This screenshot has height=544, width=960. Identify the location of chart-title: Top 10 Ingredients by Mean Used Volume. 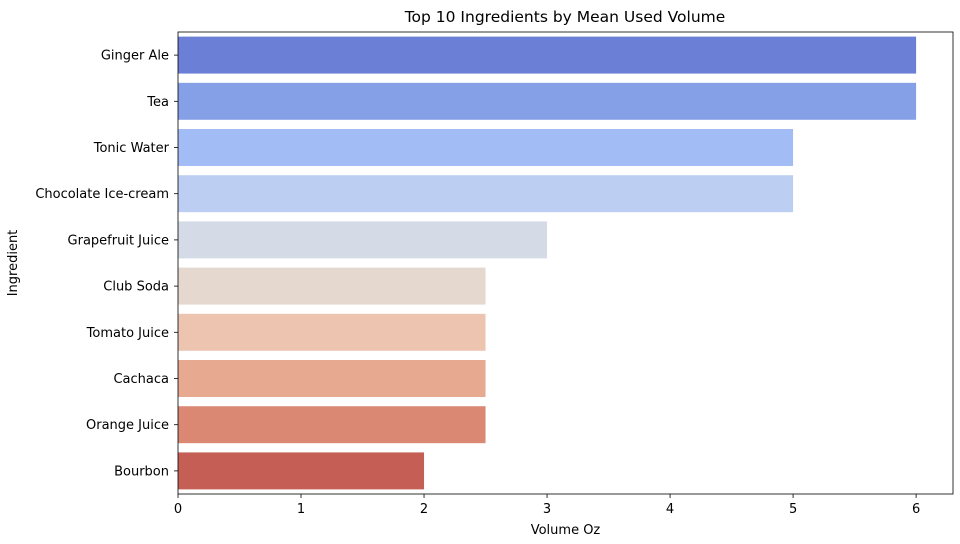
(565, 17).